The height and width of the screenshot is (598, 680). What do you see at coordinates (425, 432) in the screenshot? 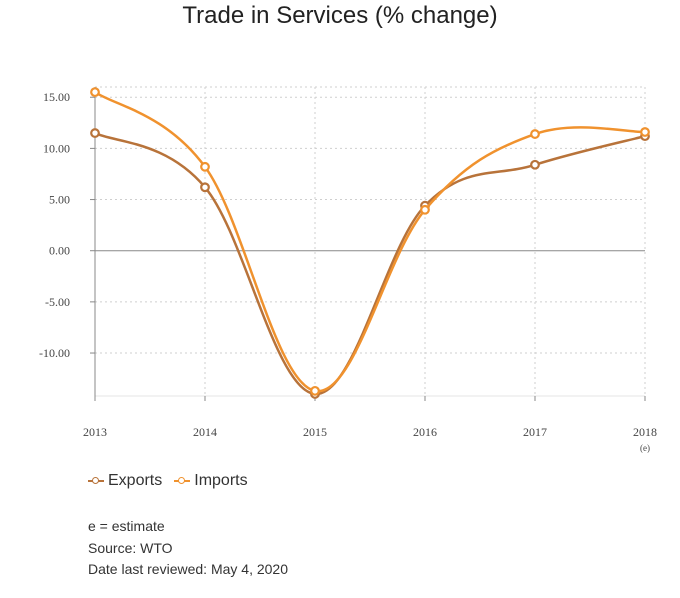
I see `x-tick-label: 2016` at bounding box center [425, 432].